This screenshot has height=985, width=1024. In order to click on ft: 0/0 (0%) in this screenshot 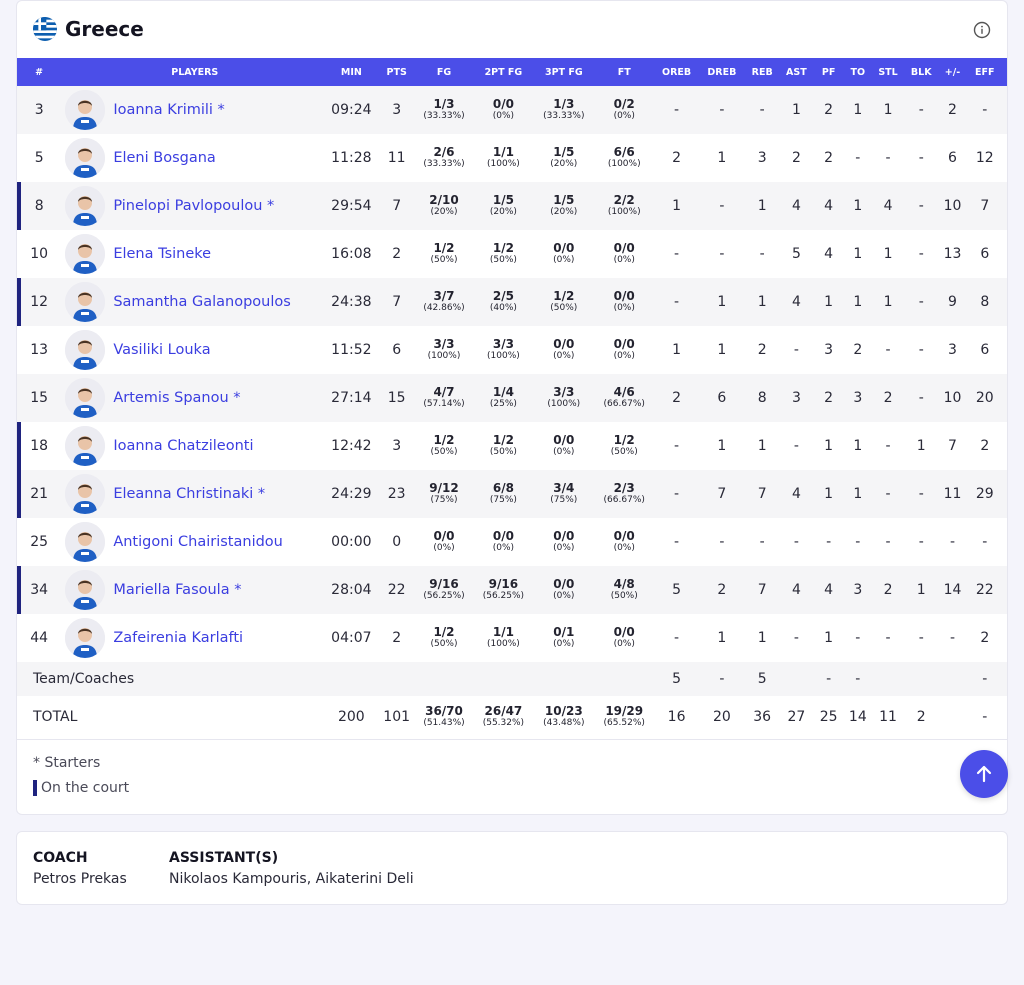, I will do `click(624, 542)`.